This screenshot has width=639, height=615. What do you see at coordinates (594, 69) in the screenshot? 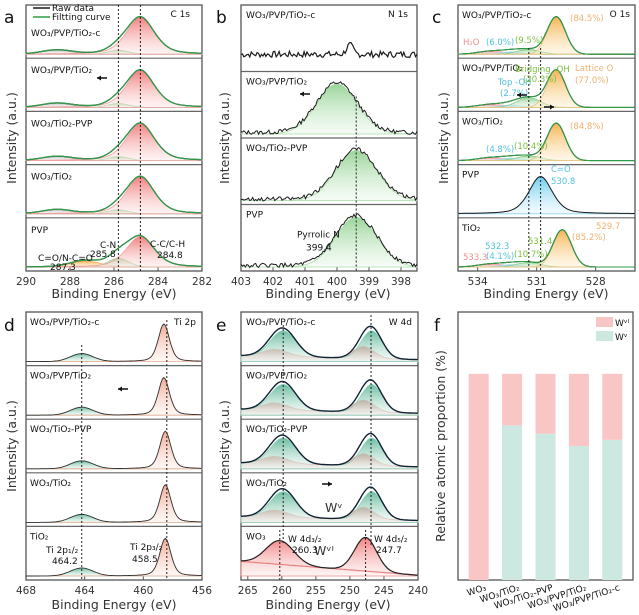
I see `annotation-lattice-o: Lattice O` at bounding box center [594, 69].